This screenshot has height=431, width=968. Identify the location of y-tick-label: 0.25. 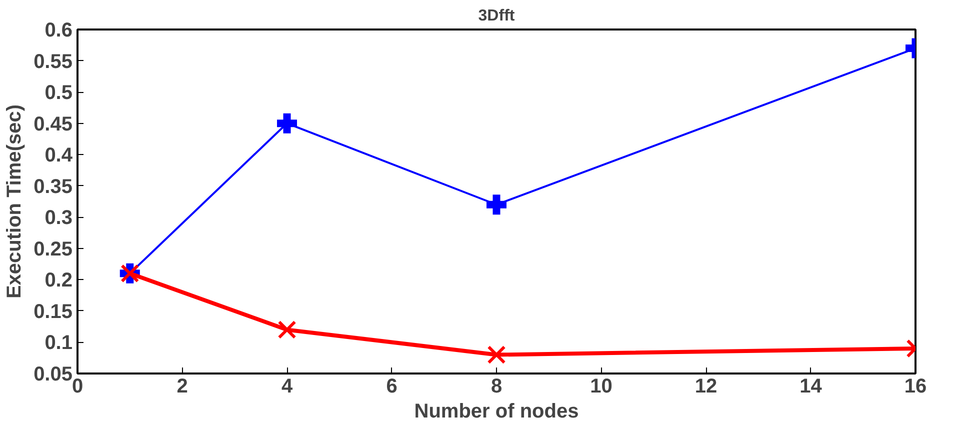
(53, 249).